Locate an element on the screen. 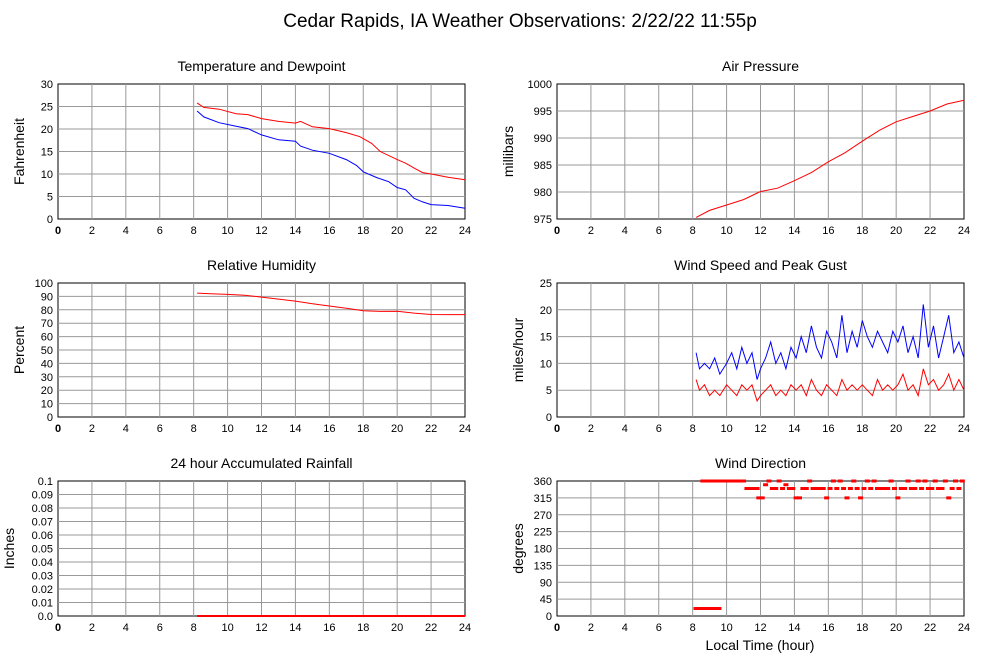  rain-ytick-label: 0.05 is located at coordinates (42, 550).